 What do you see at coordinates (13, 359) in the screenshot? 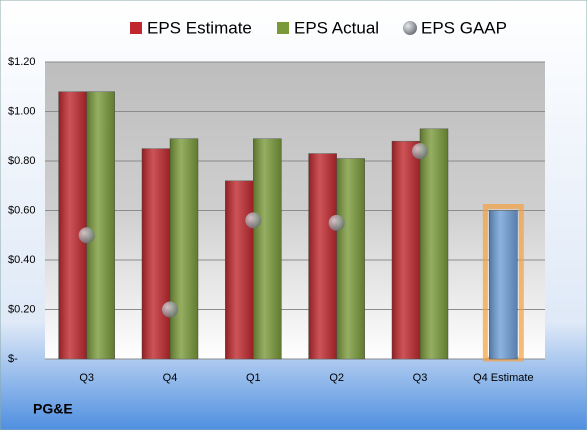
I see `y-tick-label: $-` at bounding box center [13, 359].